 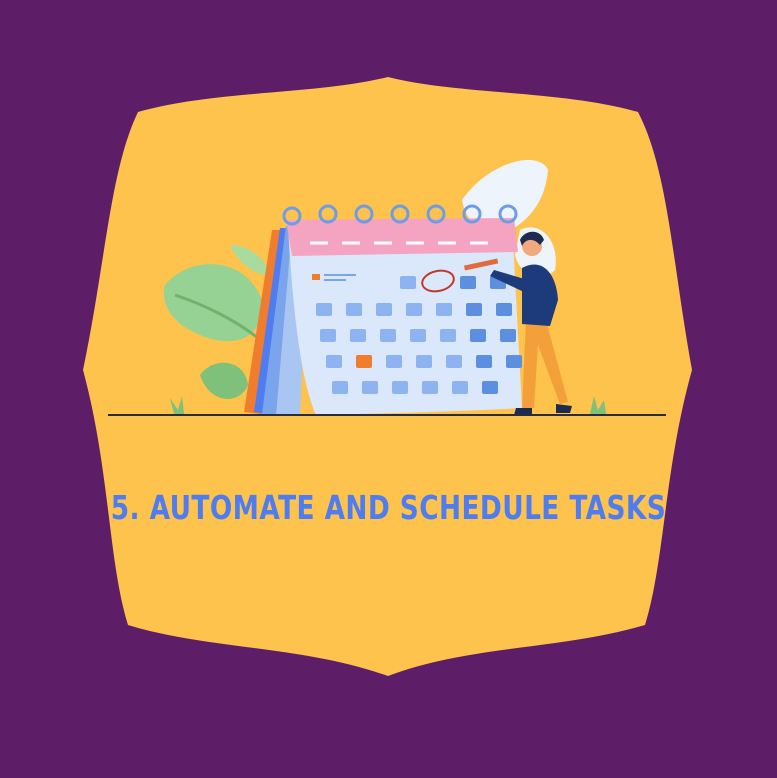 I want to click on grass-icon, so click(x=388, y=405).